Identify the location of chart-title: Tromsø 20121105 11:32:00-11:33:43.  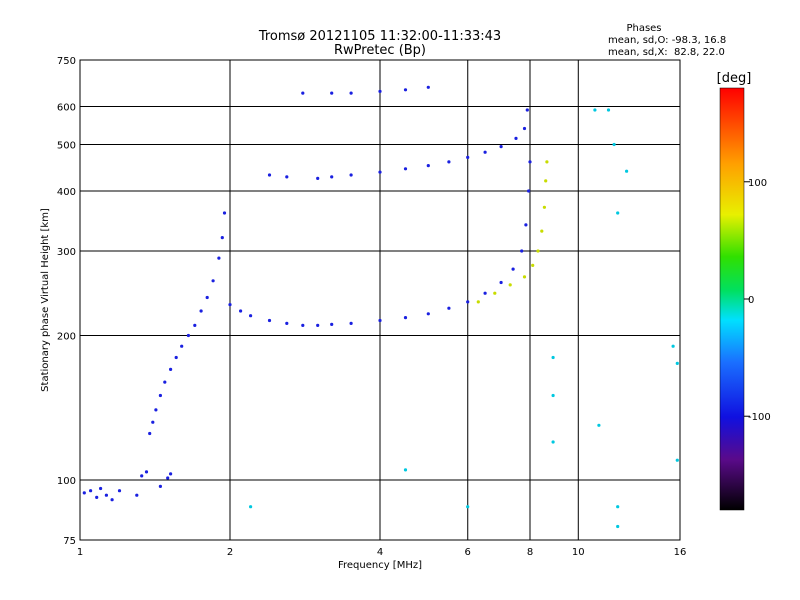
(379, 36).